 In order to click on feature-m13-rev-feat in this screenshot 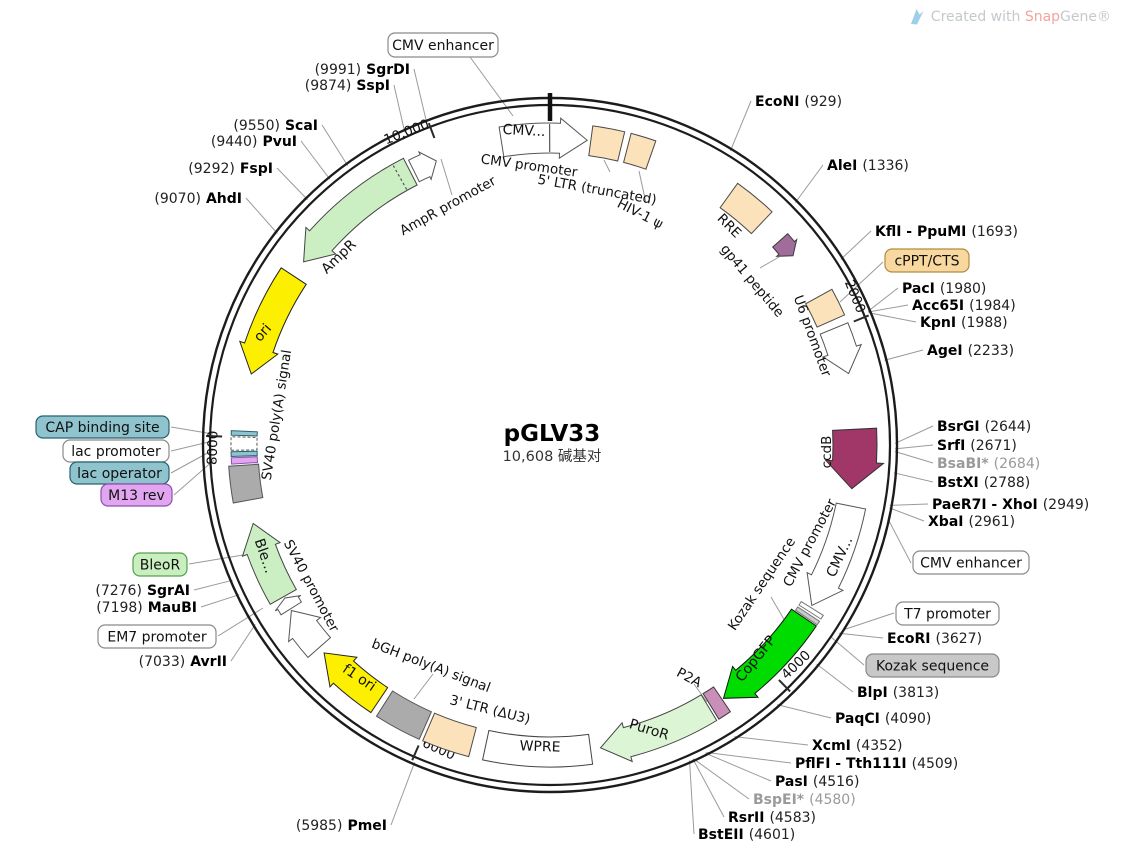, I will do `click(244, 460)`.